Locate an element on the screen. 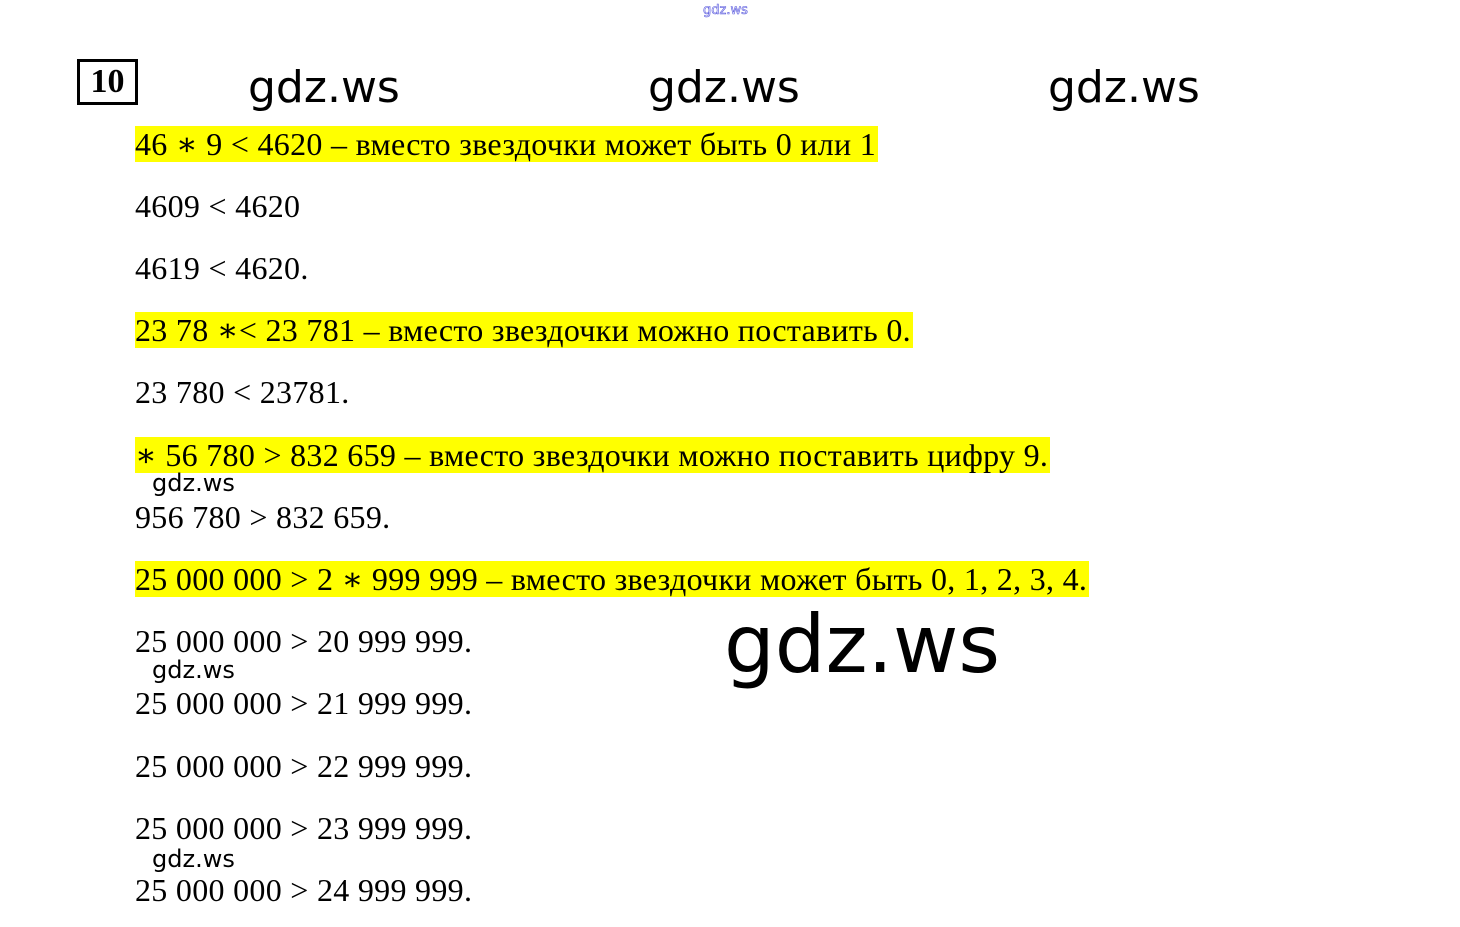 The height and width of the screenshot is (927, 1460). watermark-large: gdz.ws is located at coordinates (862, 644).